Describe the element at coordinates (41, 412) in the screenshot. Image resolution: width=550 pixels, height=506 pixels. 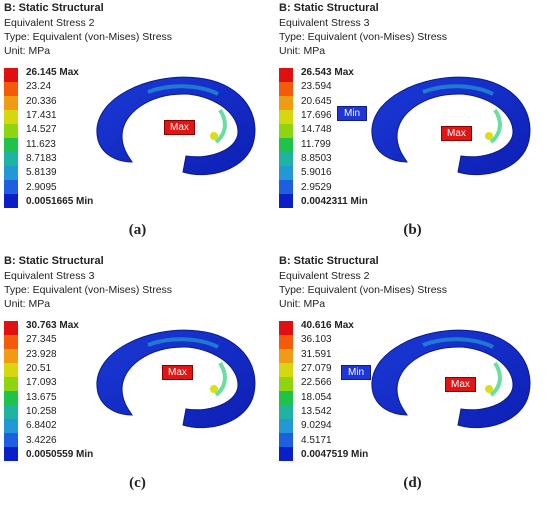
I see `legend-tick-label: 10.258` at that location.